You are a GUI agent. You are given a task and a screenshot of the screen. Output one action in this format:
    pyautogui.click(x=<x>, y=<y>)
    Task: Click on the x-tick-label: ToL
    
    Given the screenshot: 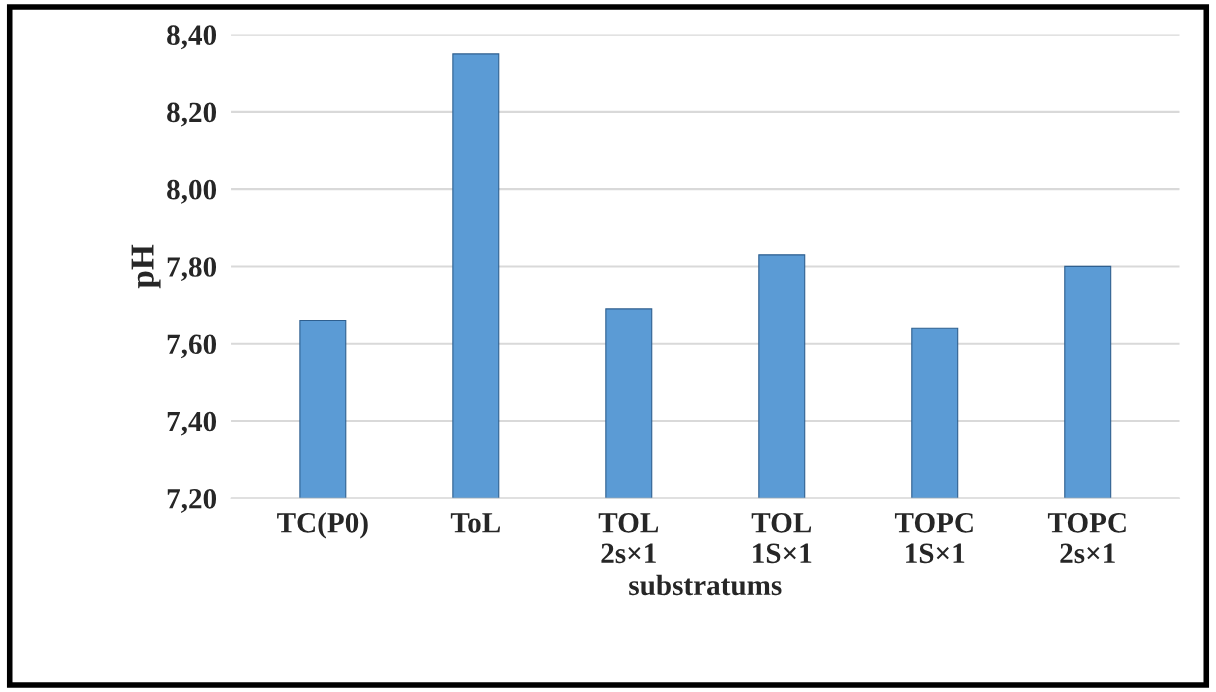 What is the action you would take?
    pyautogui.click(x=475, y=523)
    